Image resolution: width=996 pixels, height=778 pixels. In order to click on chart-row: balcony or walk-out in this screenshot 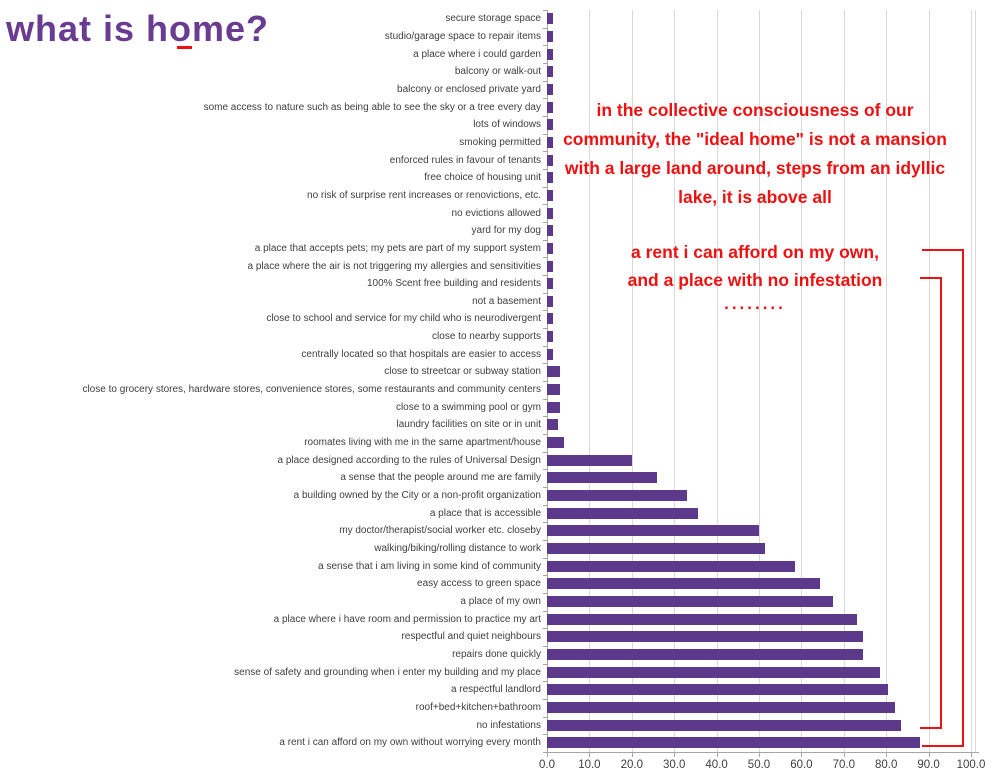, I will do `click(487, 72)`.